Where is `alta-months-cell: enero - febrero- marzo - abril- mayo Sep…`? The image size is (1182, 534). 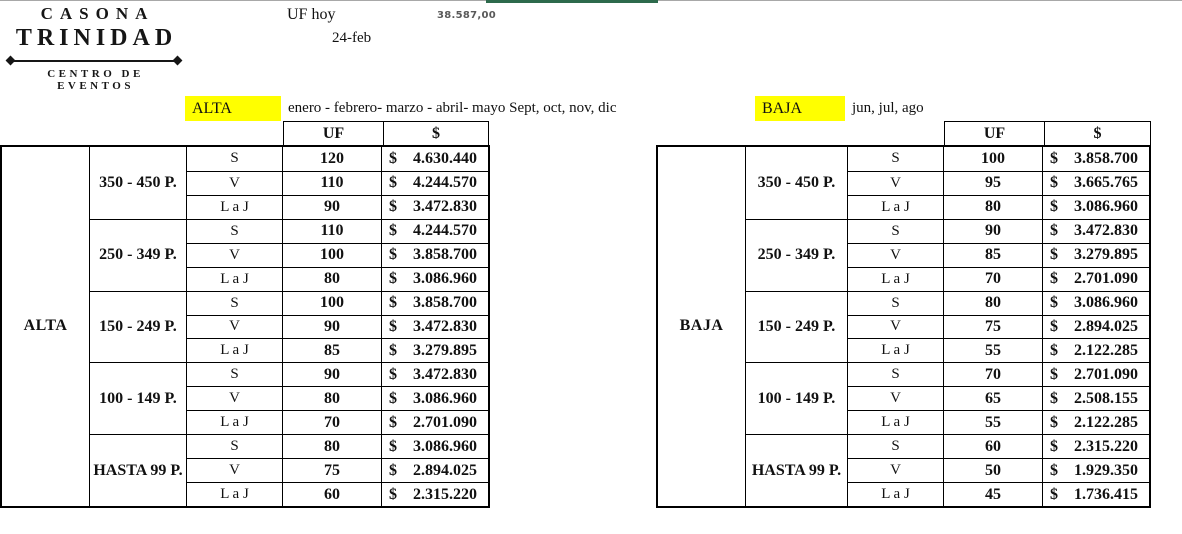
alta-months-cell: enero - febrero- marzo - abril- mayo Sep… is located at coordinates (452, 108).